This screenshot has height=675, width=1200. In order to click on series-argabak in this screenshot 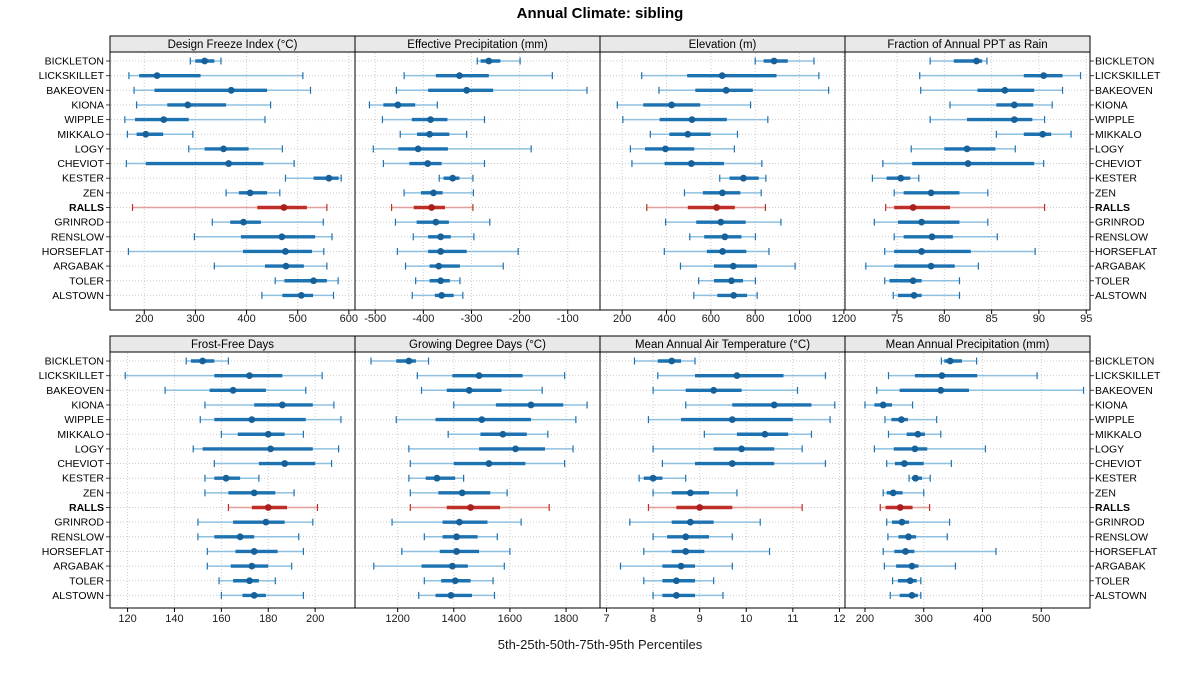, I will do `click(737, 266)`.